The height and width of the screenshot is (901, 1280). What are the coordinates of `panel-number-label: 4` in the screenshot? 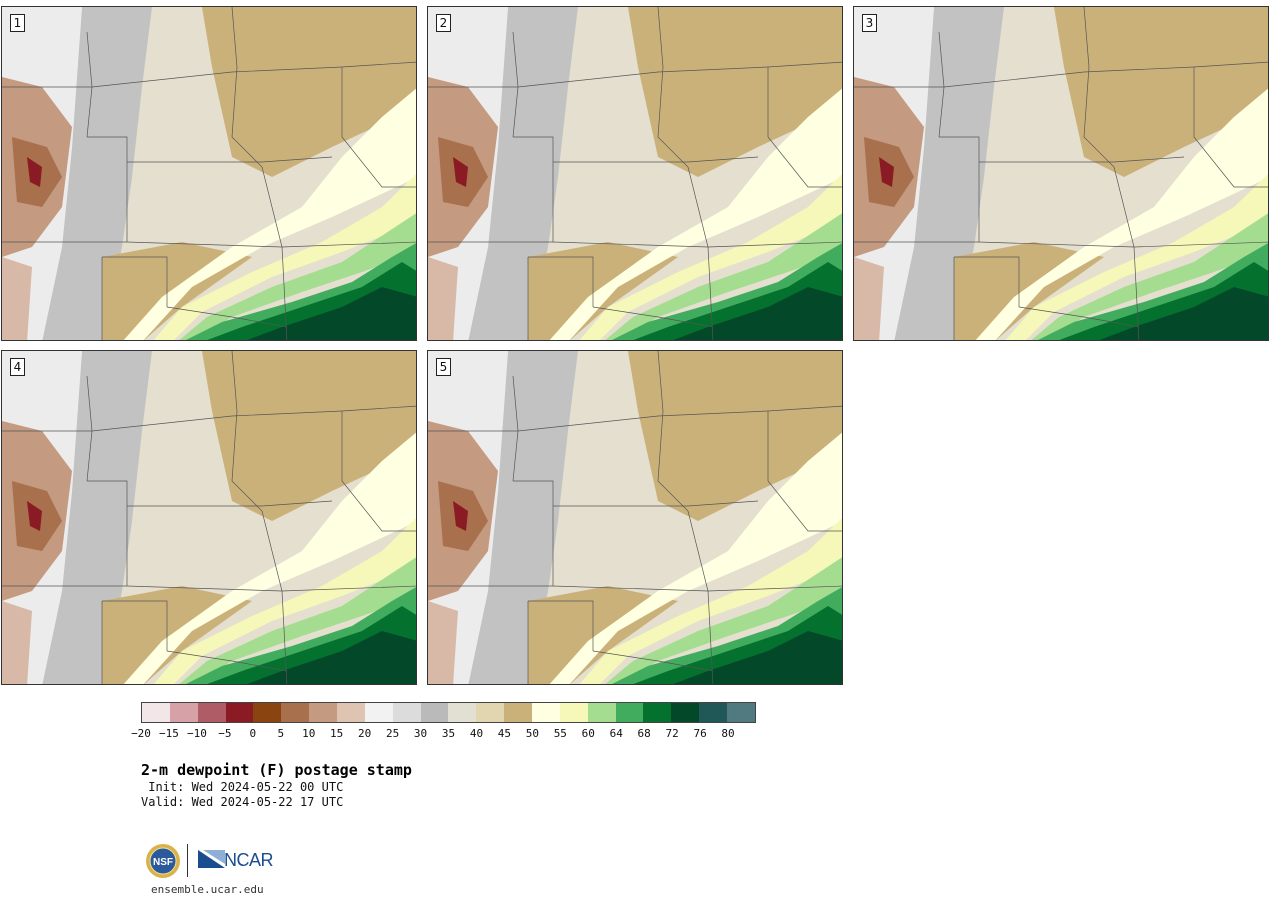 It's located at (17, 367).